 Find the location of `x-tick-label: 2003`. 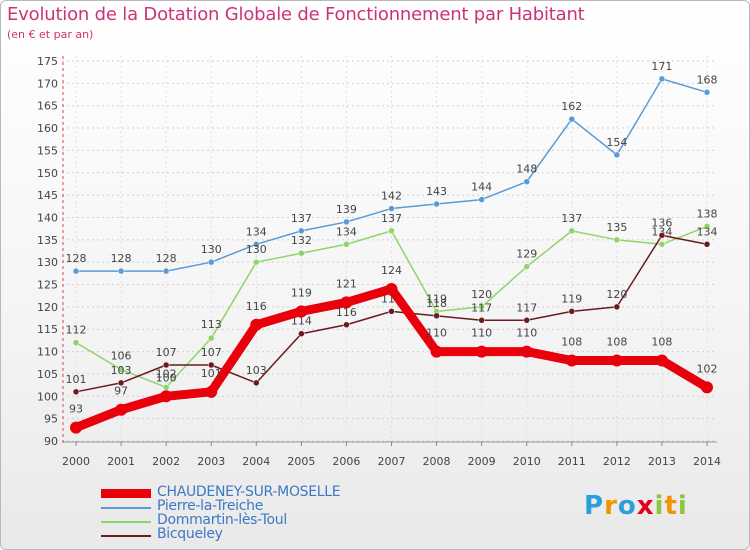

x-tick-label: 2003 is located at coordinates (211, 461).